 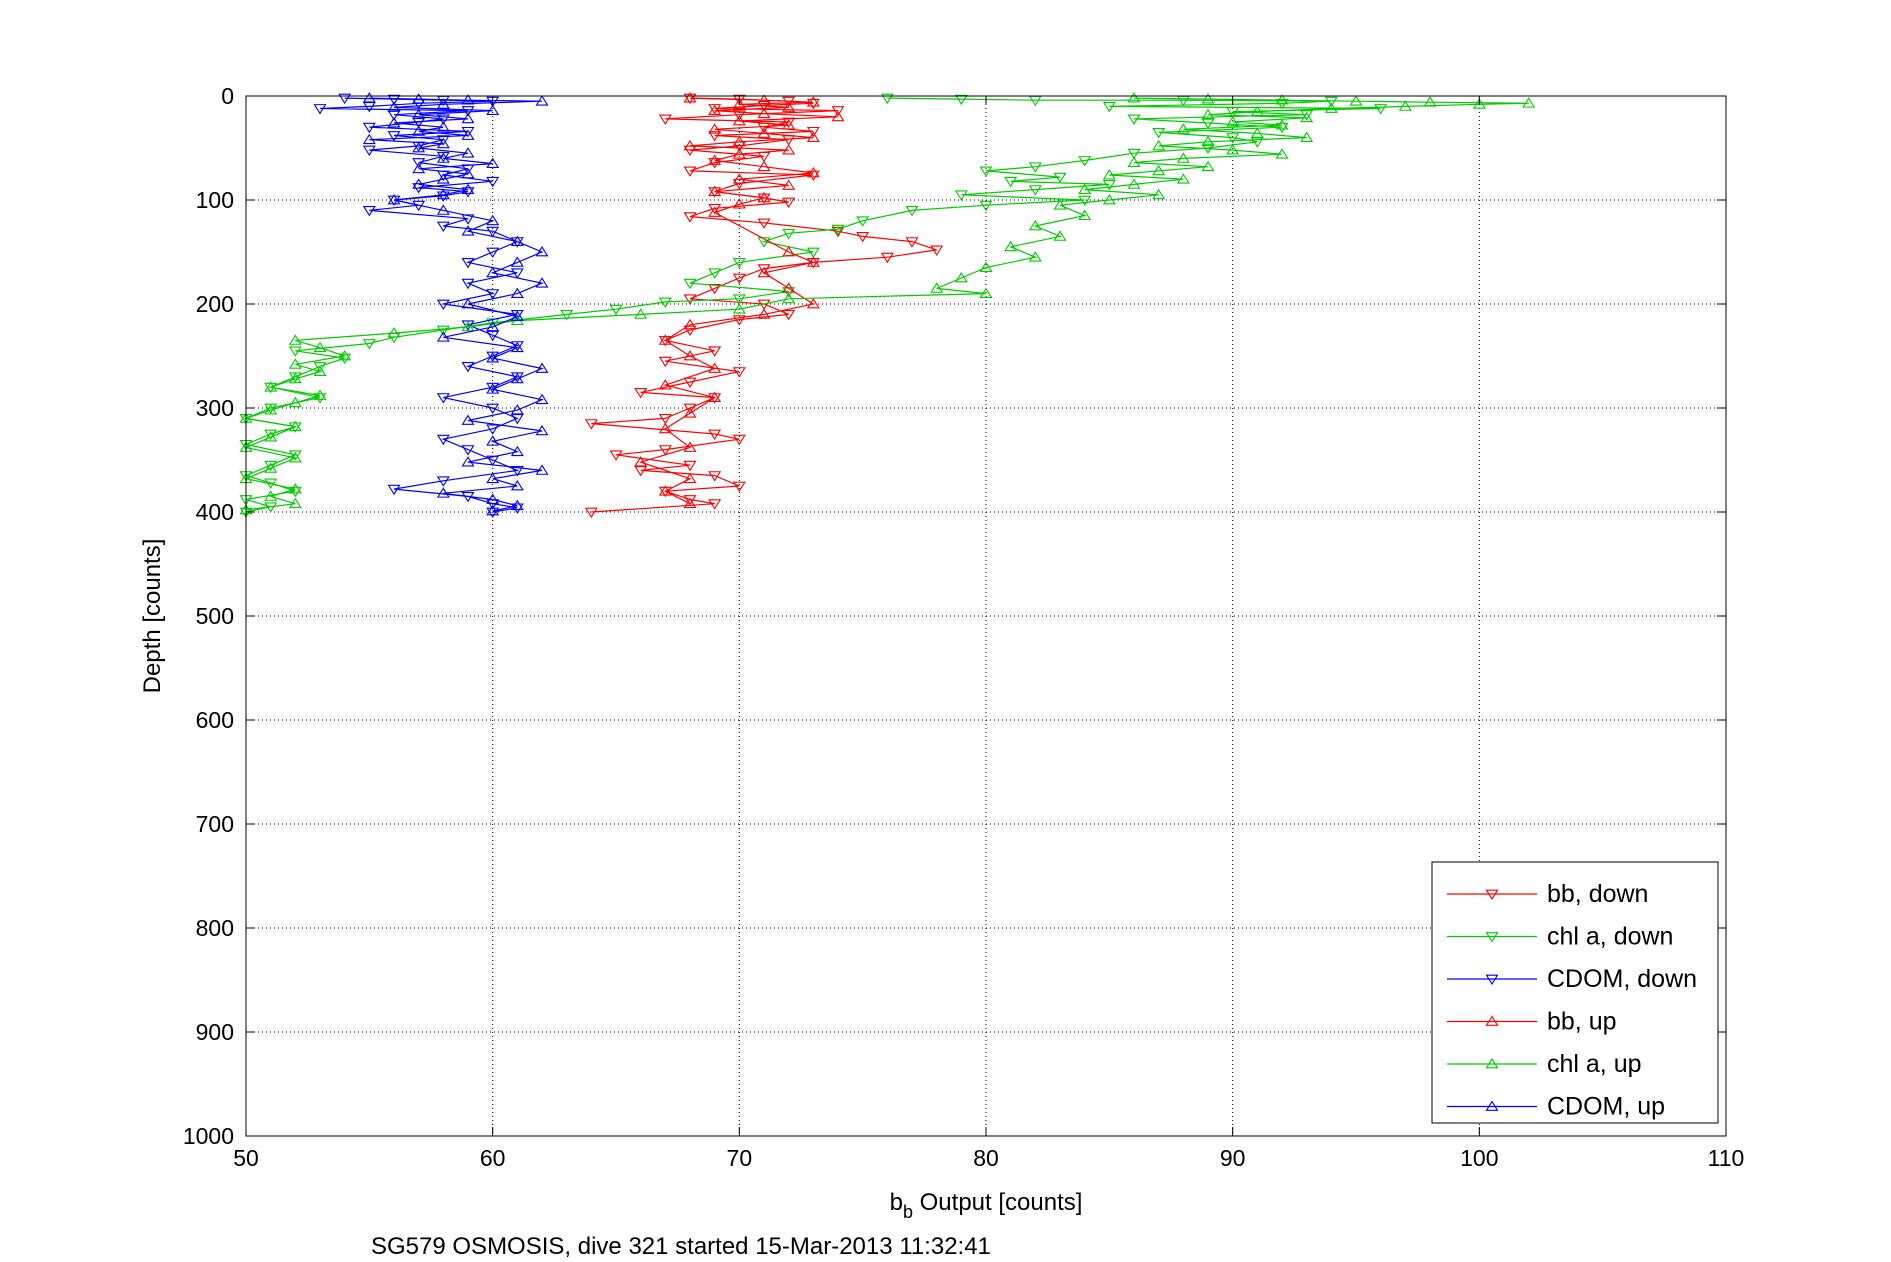 I want to click on series-bb-down, so click(x=764, y=305).